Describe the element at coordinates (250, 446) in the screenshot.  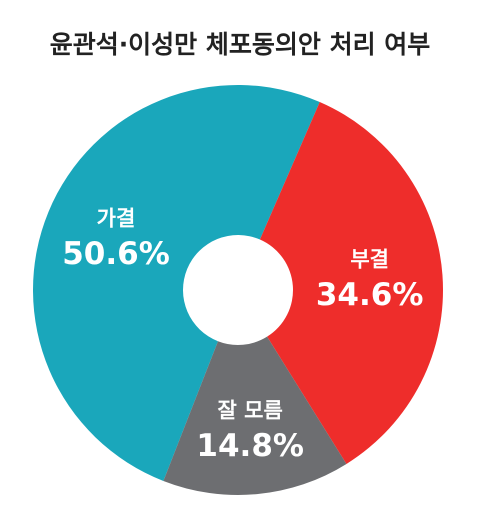
I see `value-label: 14.8%` at that location.